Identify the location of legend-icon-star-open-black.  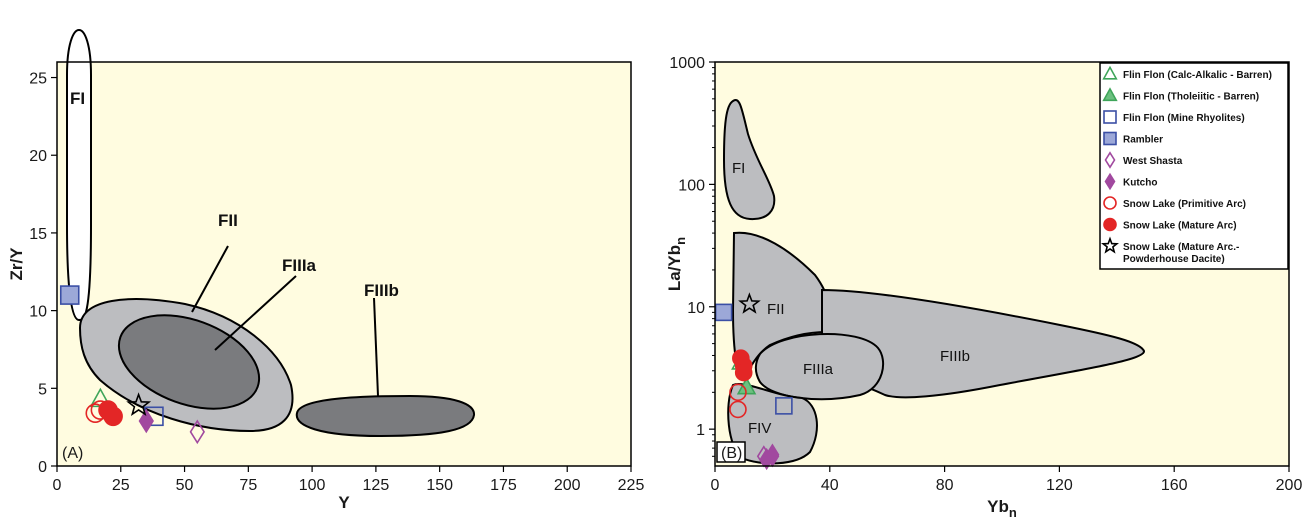
(1110, 245).